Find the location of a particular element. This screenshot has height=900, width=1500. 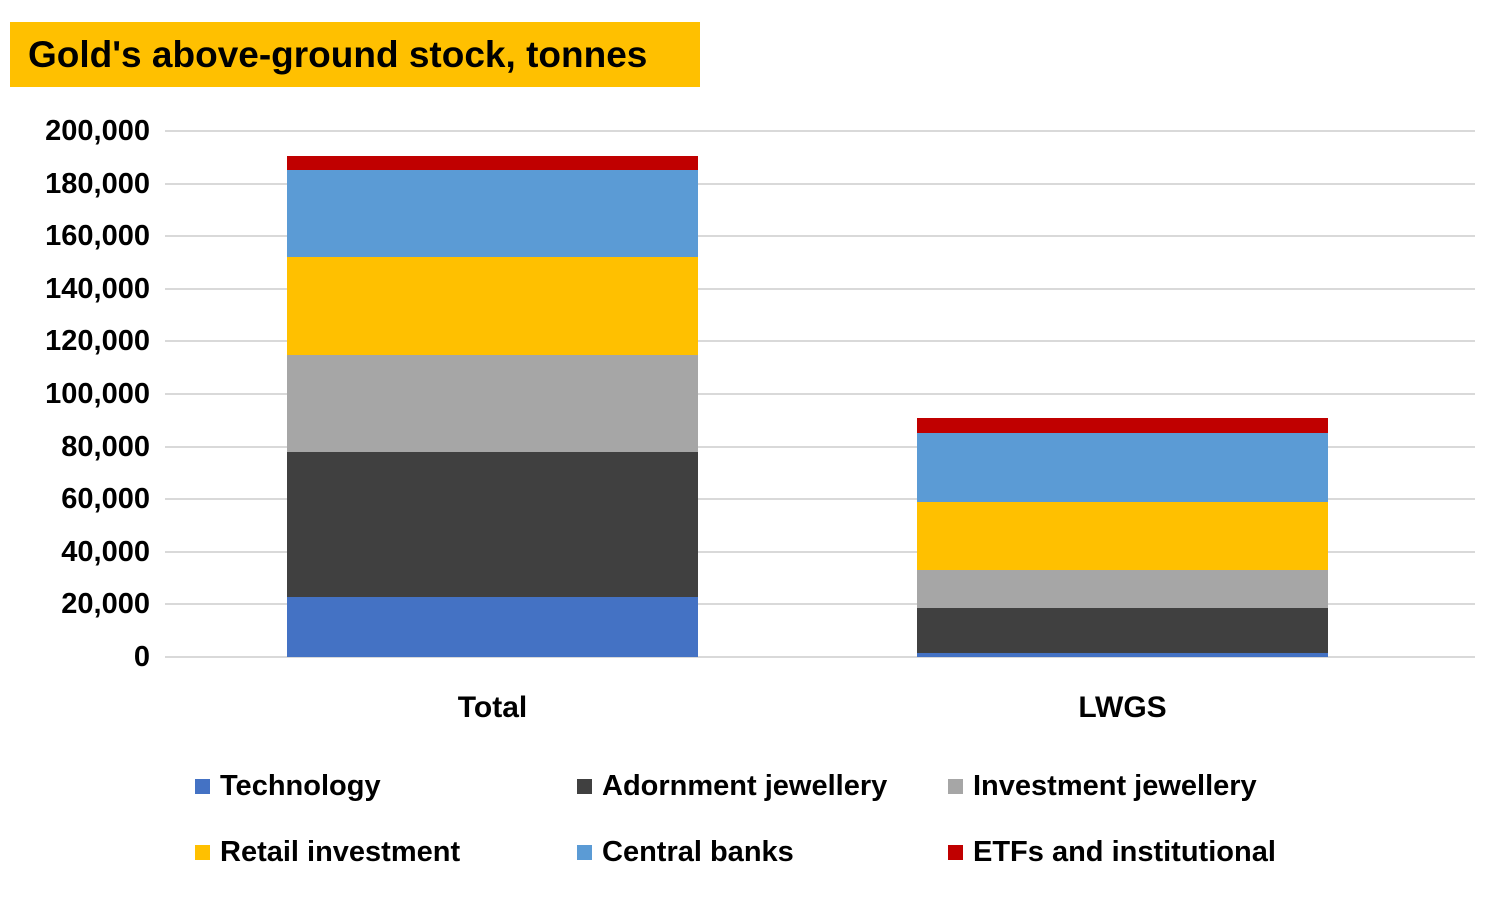

y-axis-tick-label: 0 is located at coordinates (141, 657).